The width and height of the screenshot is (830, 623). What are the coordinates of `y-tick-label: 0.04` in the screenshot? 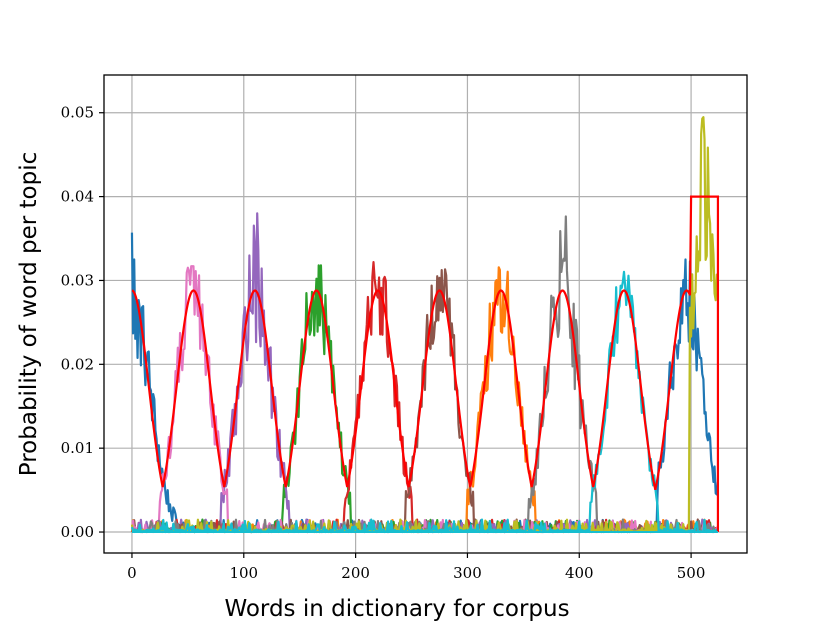 It's located at (77, 197).